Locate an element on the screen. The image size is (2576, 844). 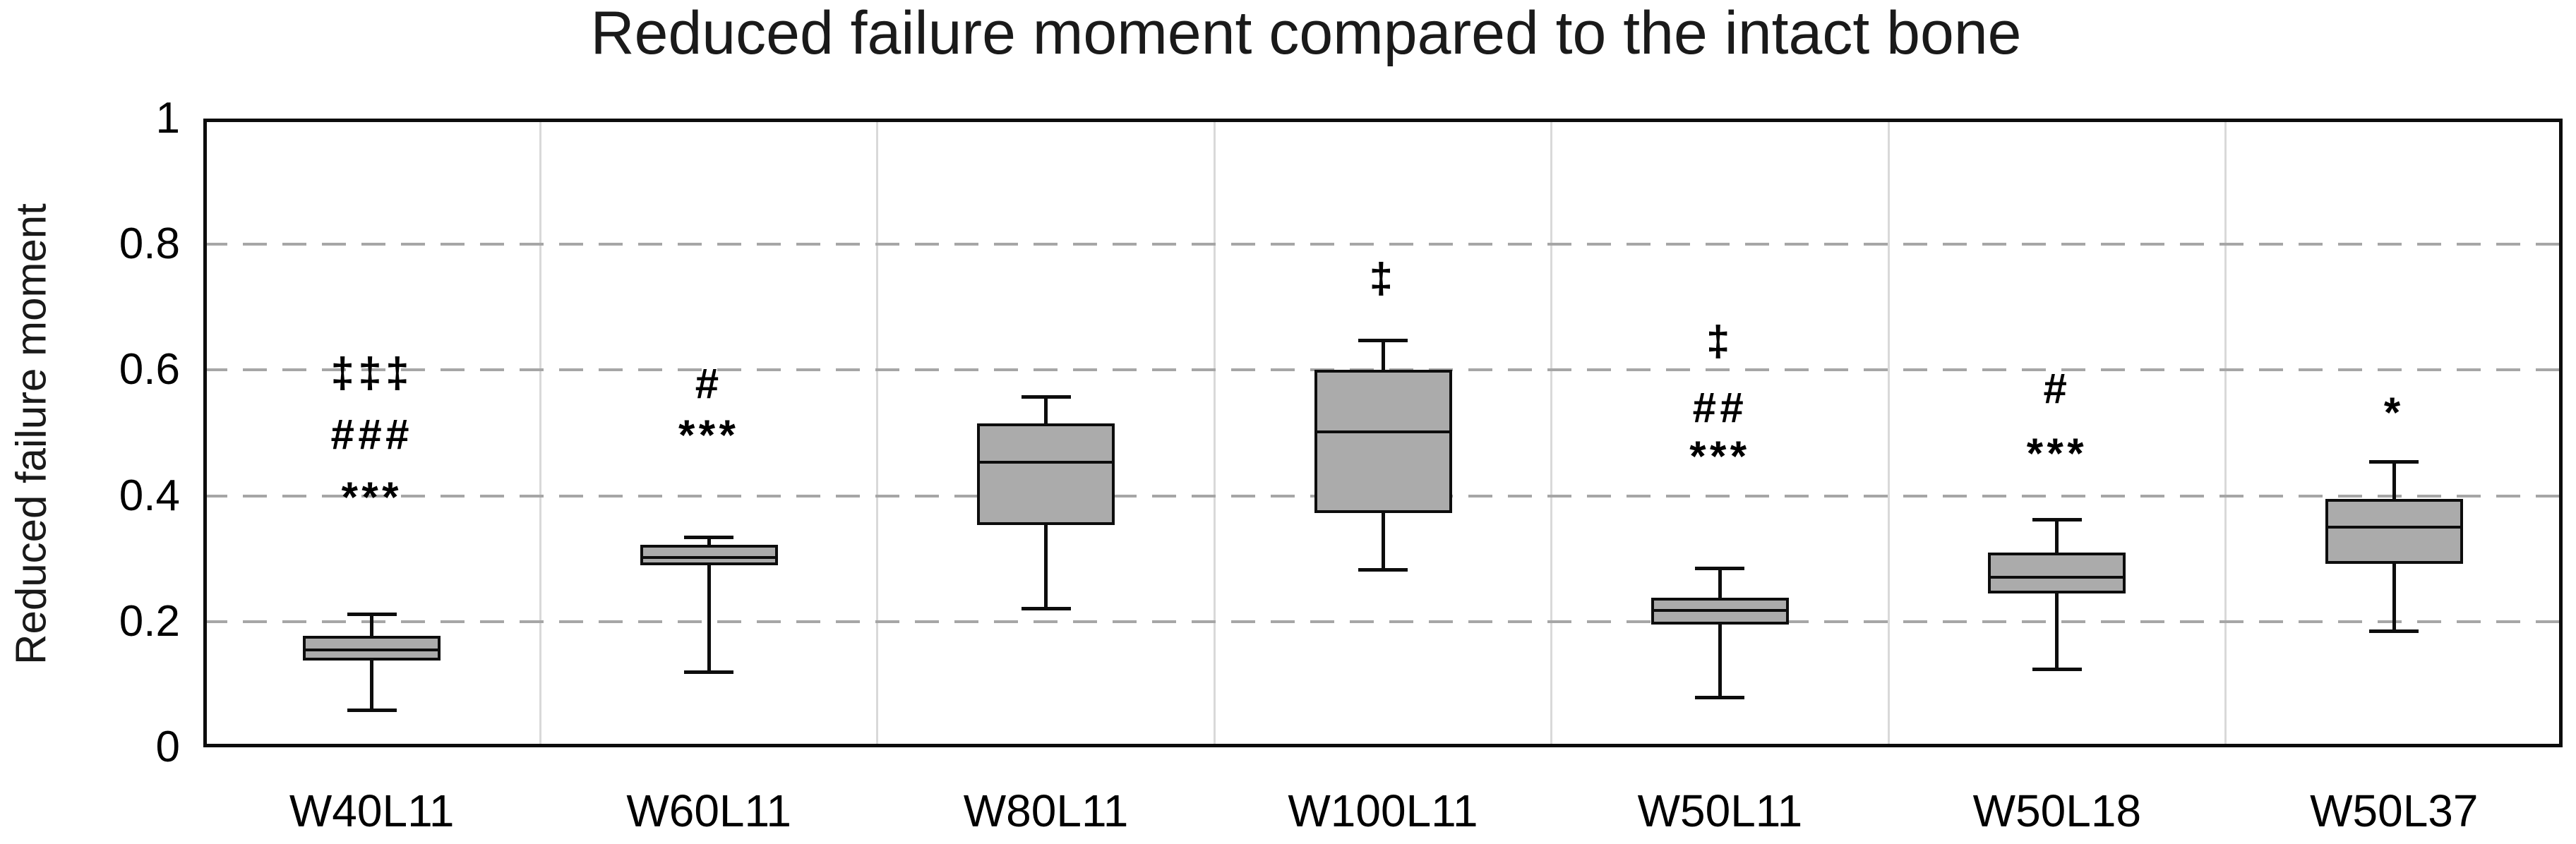
x-axis-label-W100L11: W100L11 is located at coordinates (1383, 810).